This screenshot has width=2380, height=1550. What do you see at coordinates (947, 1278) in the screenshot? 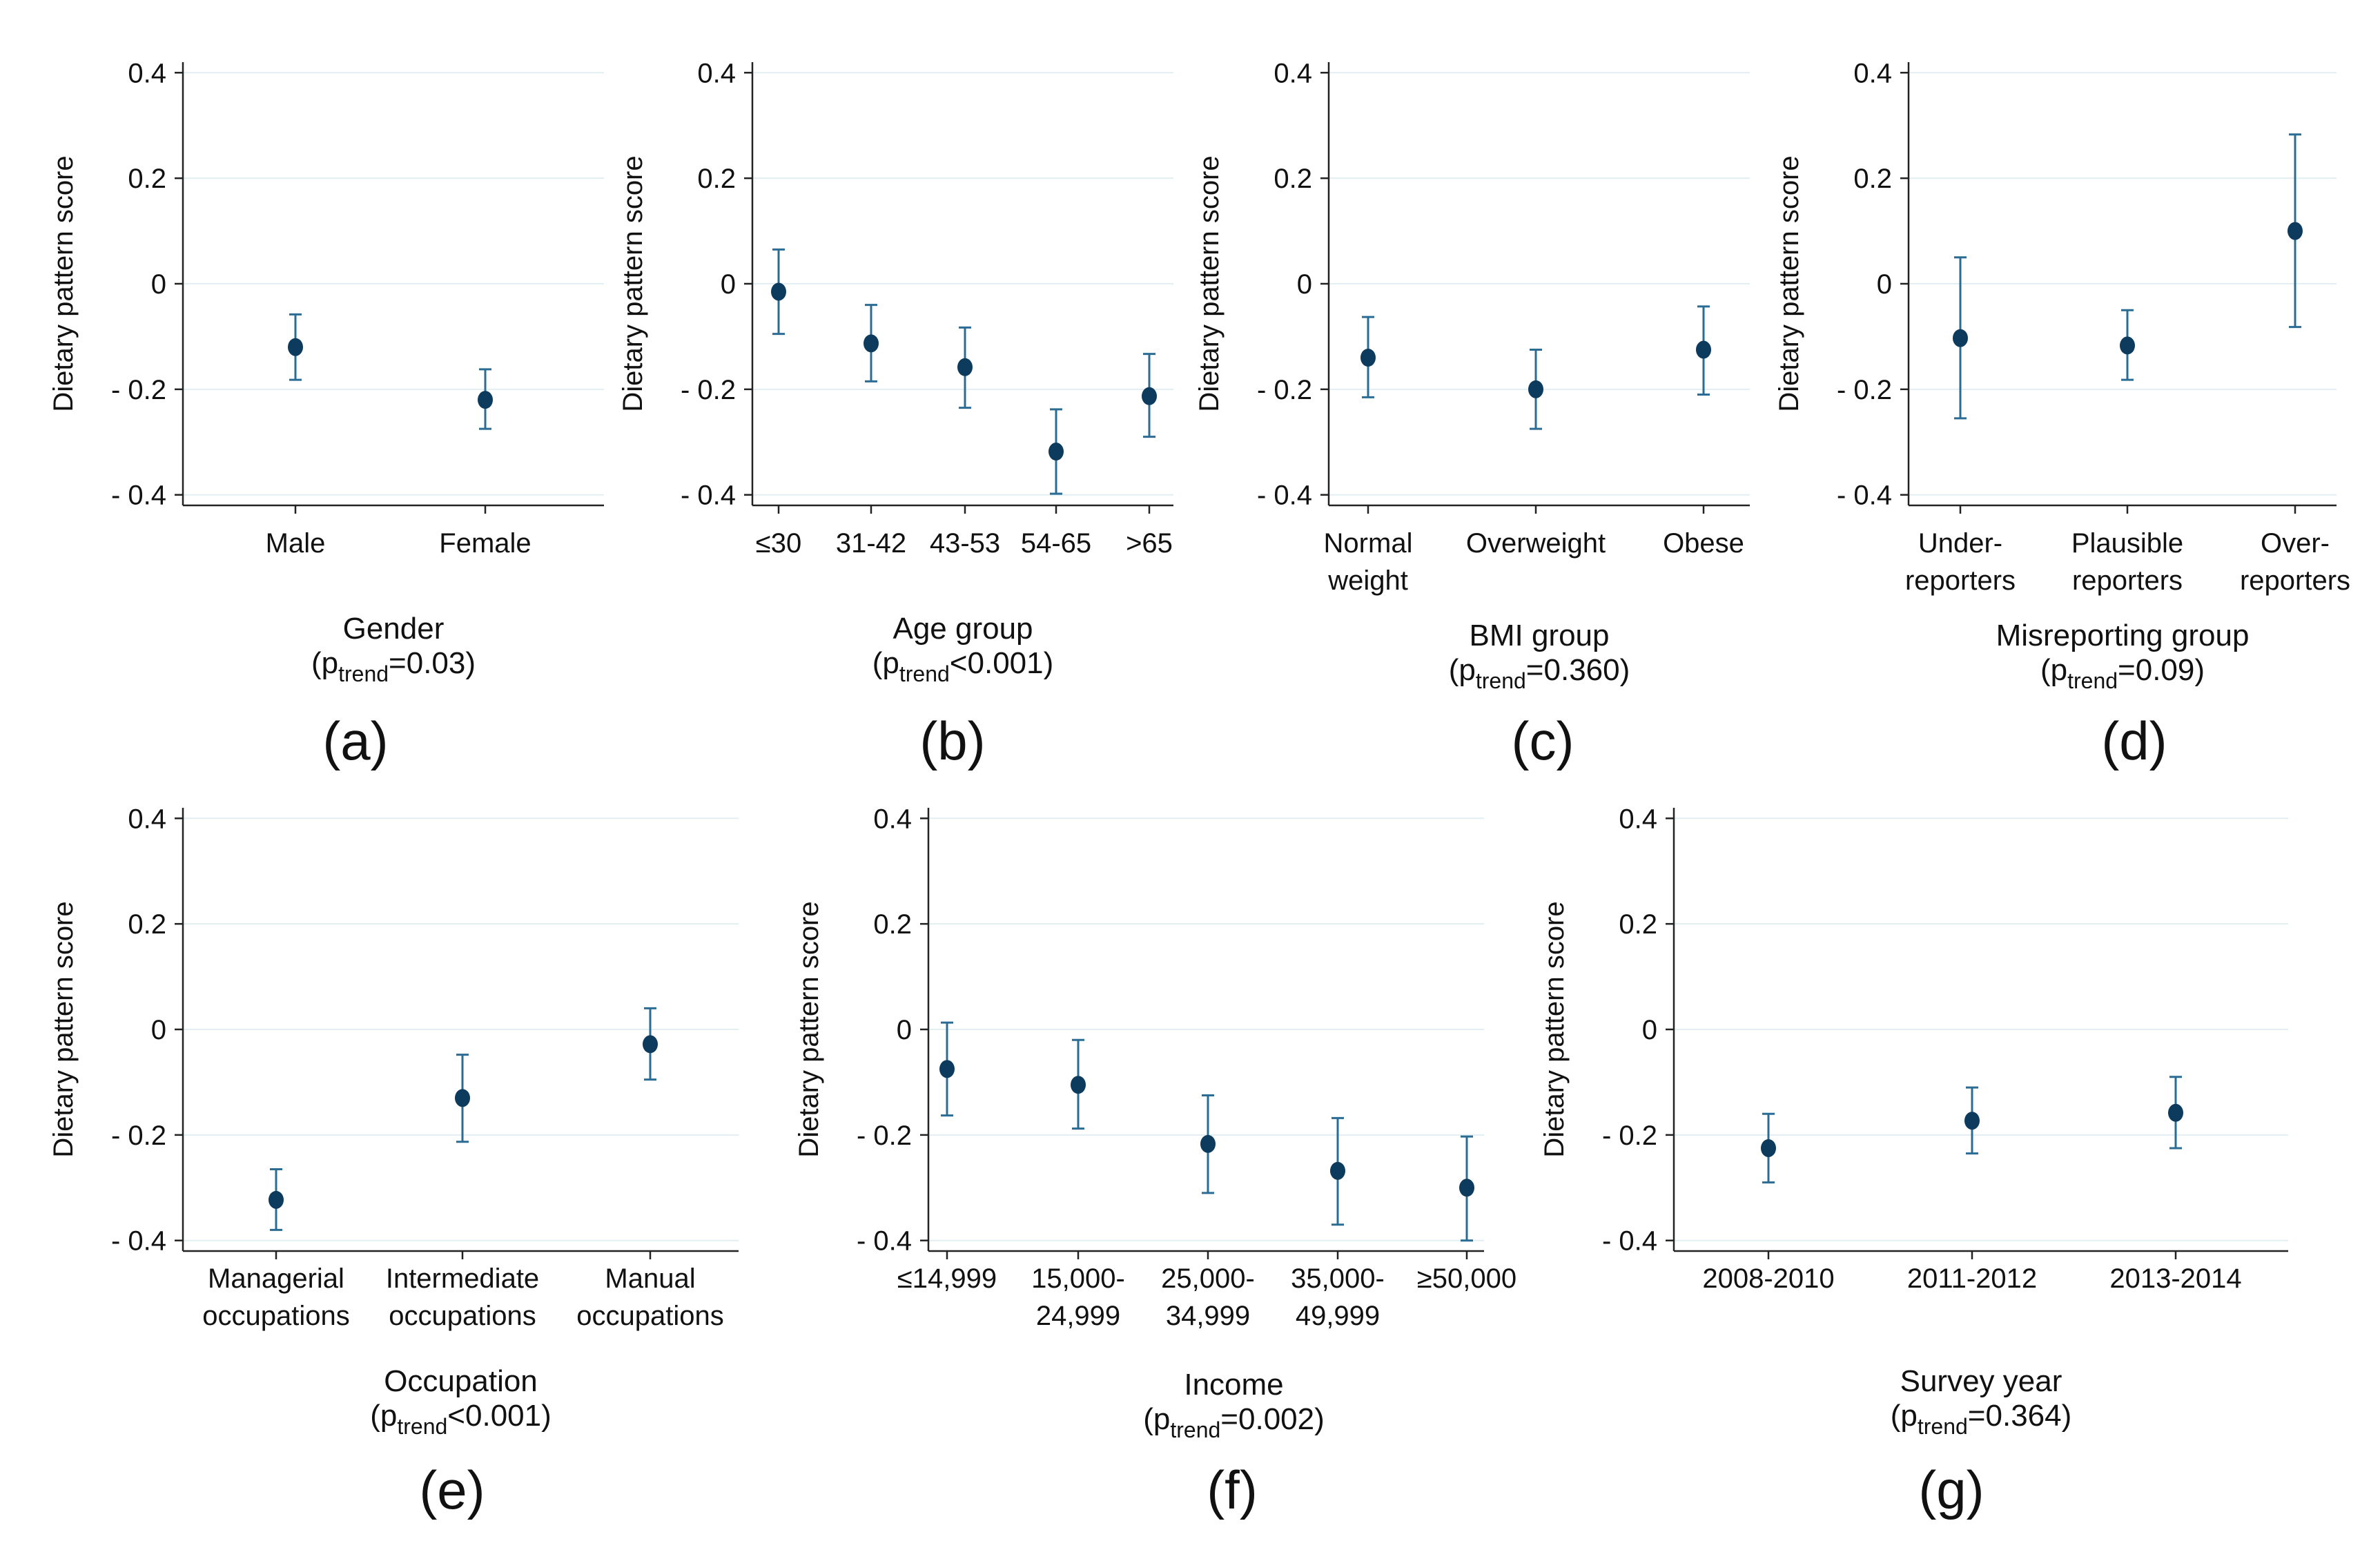
I see `x-tick-label: ≤14,999` at bounding box center [947, 1278].